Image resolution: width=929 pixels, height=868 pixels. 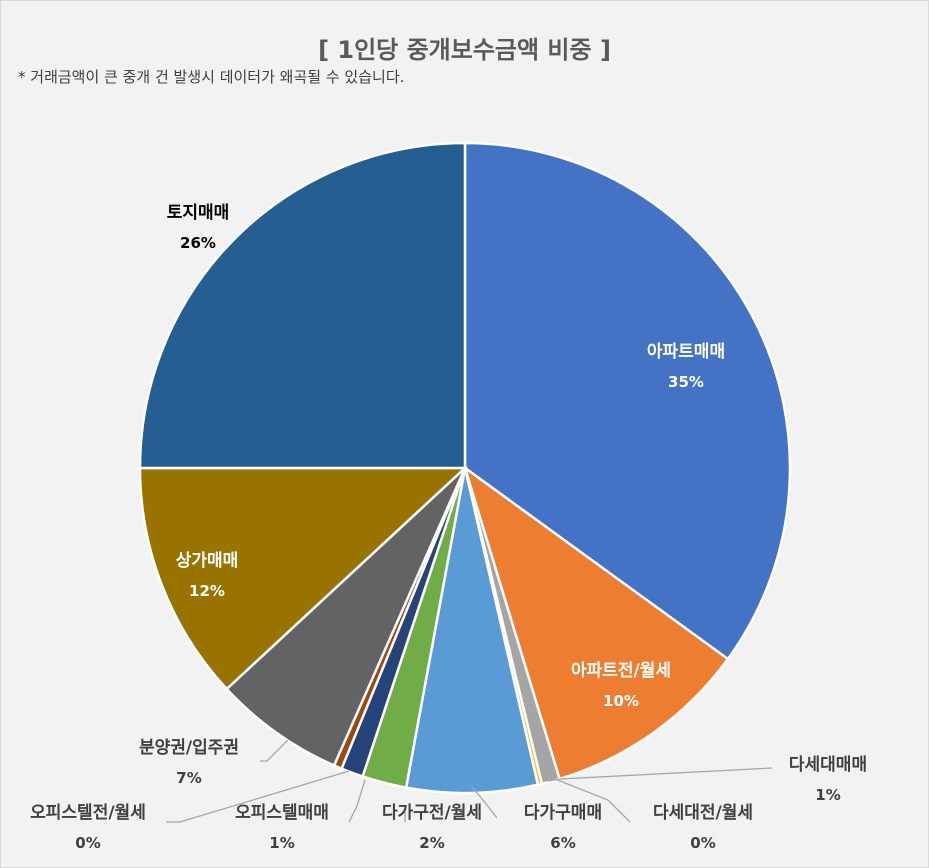 What do you see at coordinates (281, 843) in the screenshot?
I see `slice-percent-7: 1%` at bounding box center [281, 843].